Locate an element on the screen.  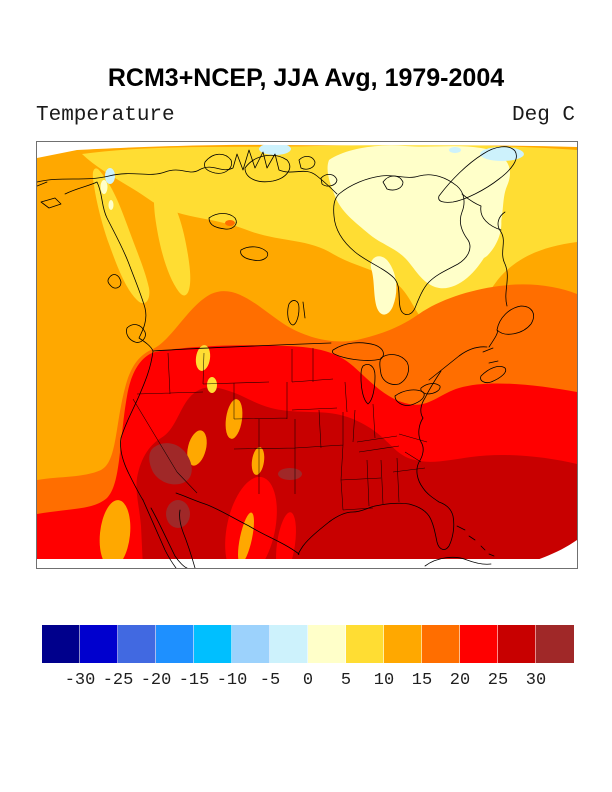
colorbar-cell-< -30 is located at coordinates (61, 644).